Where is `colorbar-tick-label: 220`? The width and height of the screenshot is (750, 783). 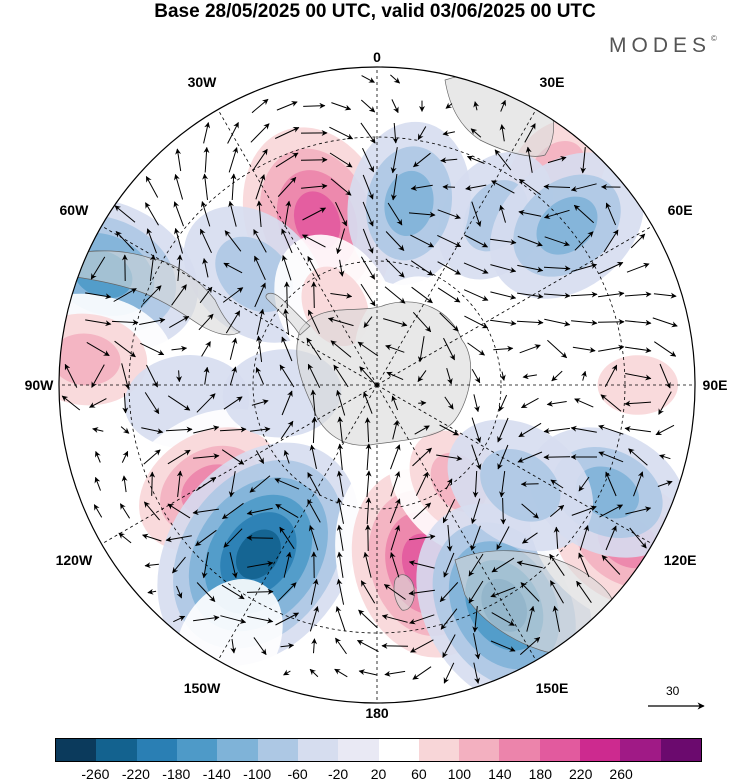 colorbar-tick-label: 220 is located at coordinates (581, 774).